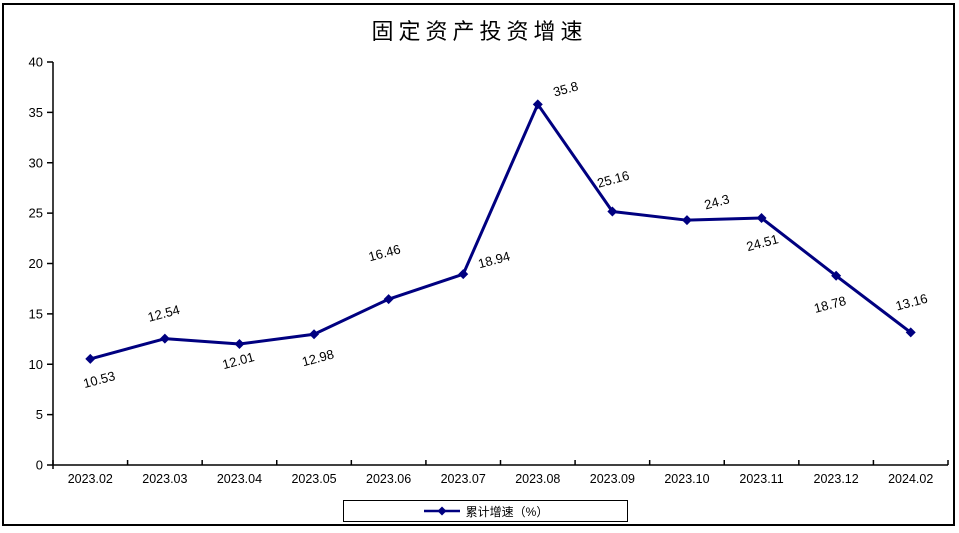 This screenshot has width=959, height=533. Describe the element at coordinates (717, 201) in the screenshot. I see `data-label: 24.3` at that location.